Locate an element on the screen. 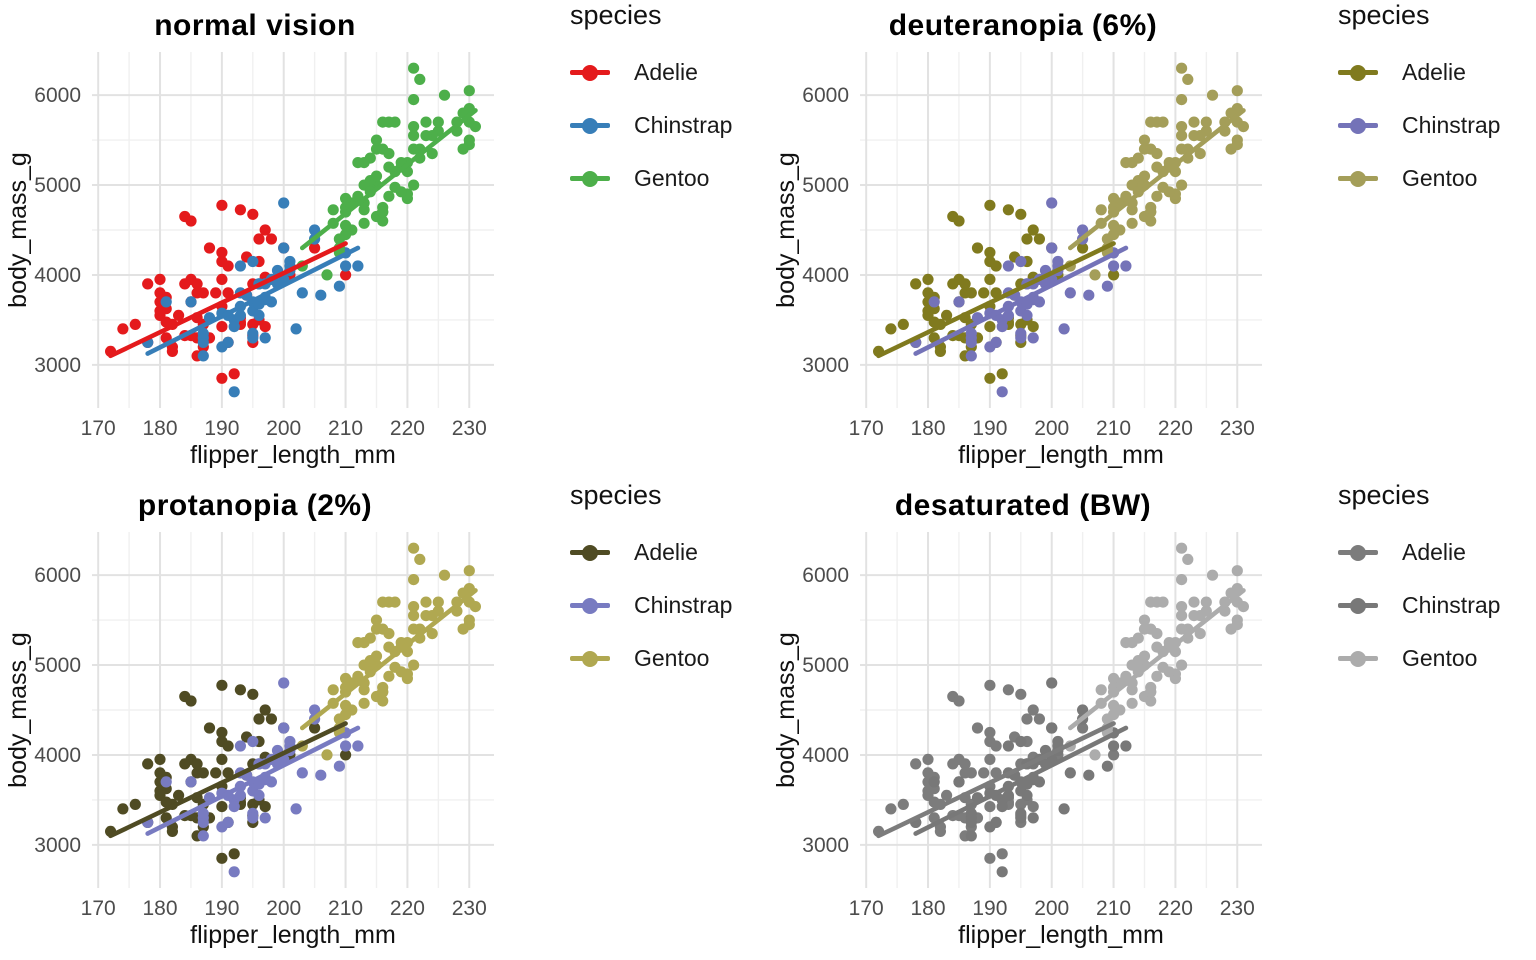 The height and width of the screenshot is (960, 1536). legend-desaturated: species Adelie Chinstrap Gentoo is located at coordinates (1422, 617).